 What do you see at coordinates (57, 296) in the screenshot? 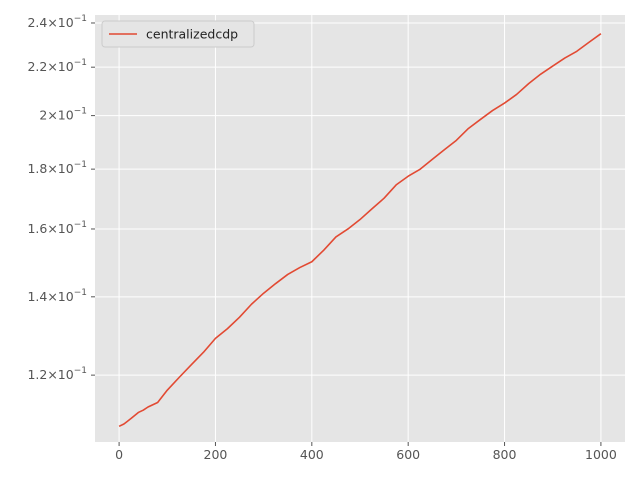
I see `y-tick-label: 1.4×10−1` at bounding box center [57, 296].